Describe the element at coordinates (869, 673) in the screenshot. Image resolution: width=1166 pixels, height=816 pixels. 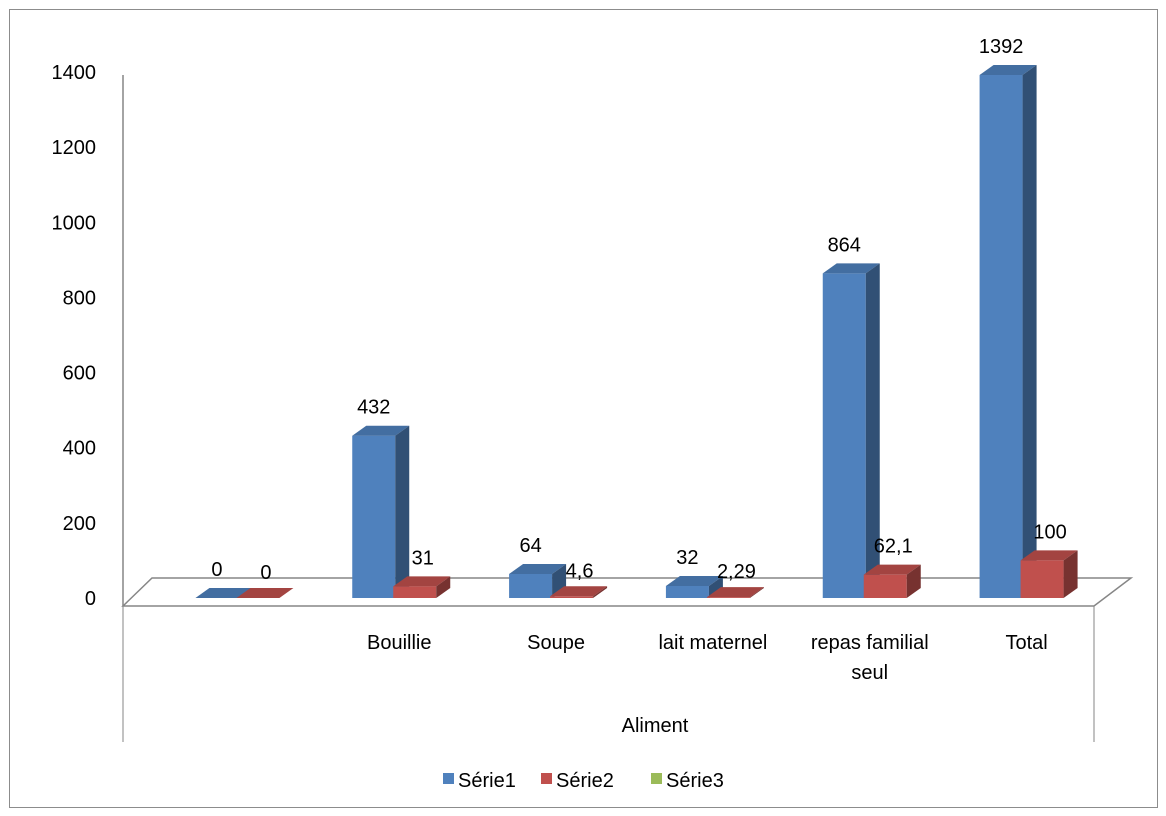
I see `x-tick-label: seul` at that location.